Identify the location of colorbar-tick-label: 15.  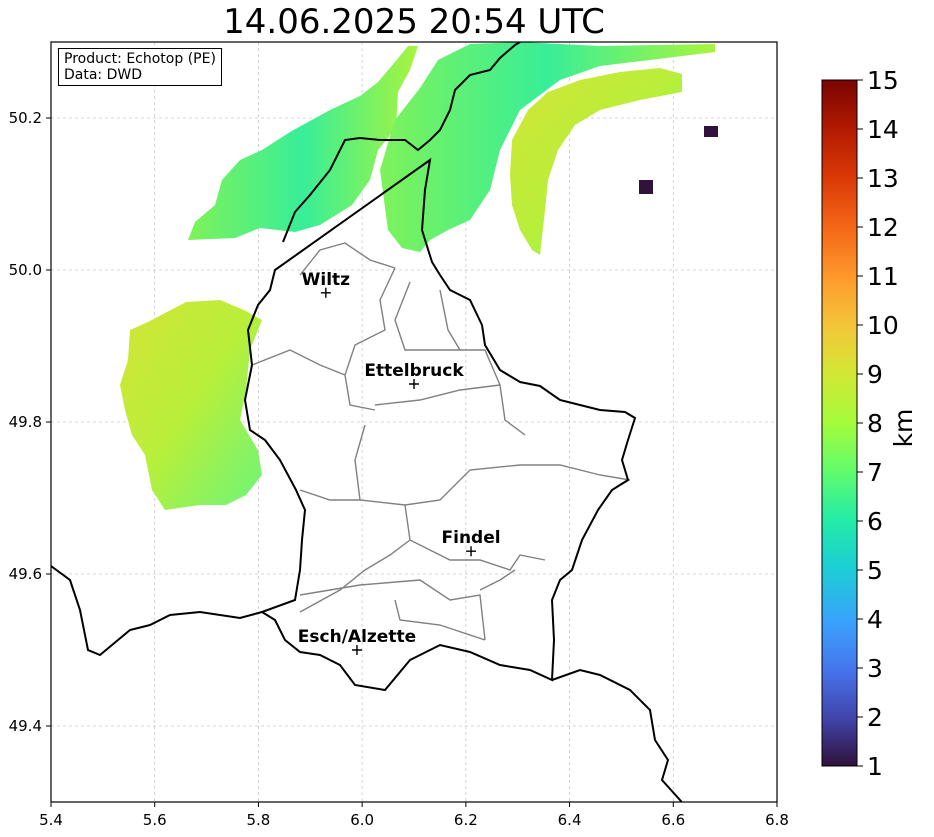
(883, 80).